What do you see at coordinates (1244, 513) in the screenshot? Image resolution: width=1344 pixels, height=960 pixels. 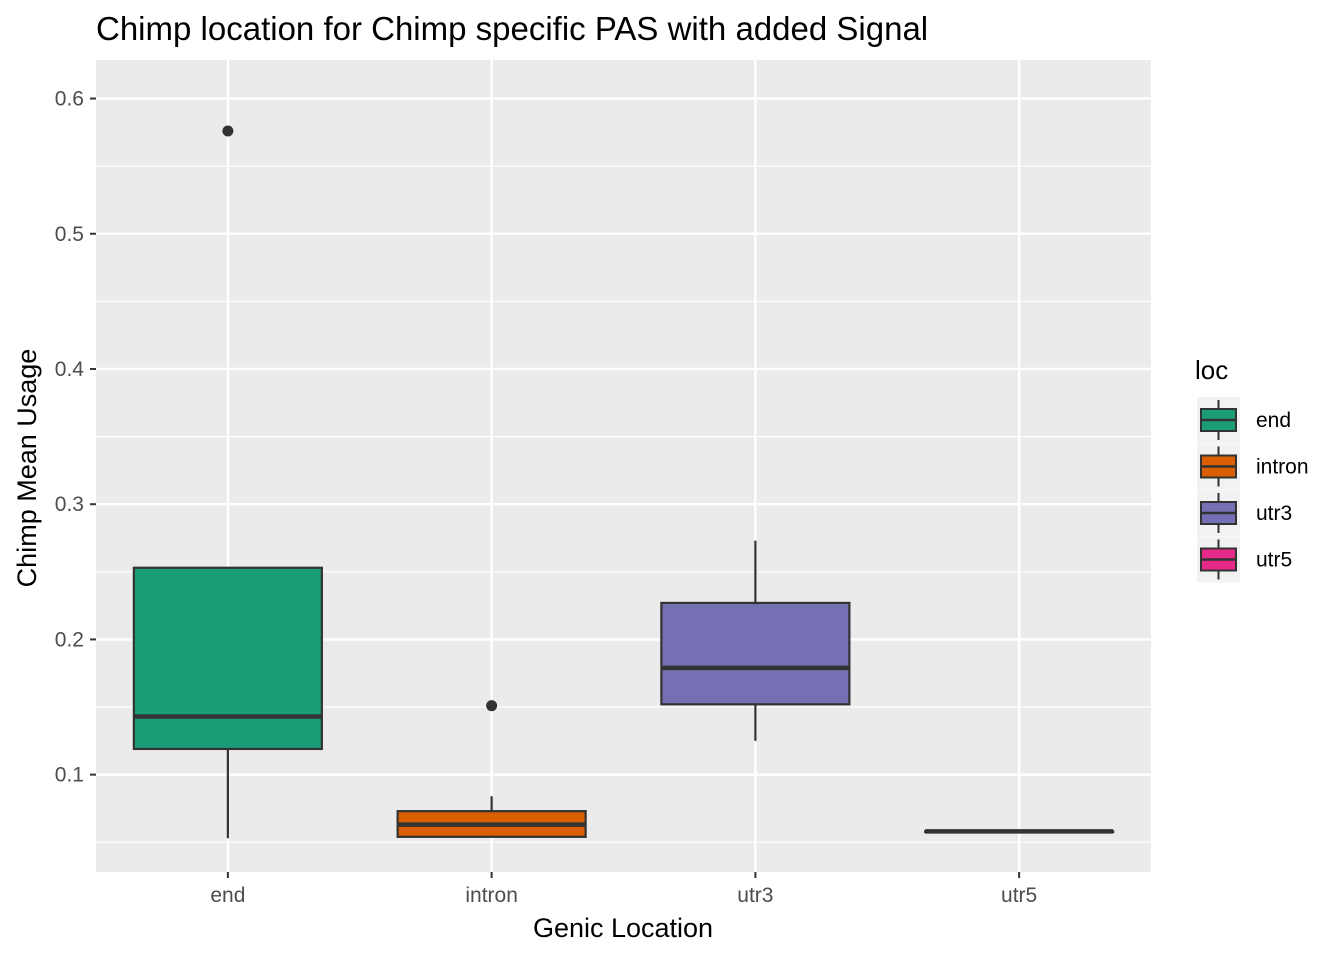 I see `legend-item-utr3: utr3` at bounding box center [1244, 513].